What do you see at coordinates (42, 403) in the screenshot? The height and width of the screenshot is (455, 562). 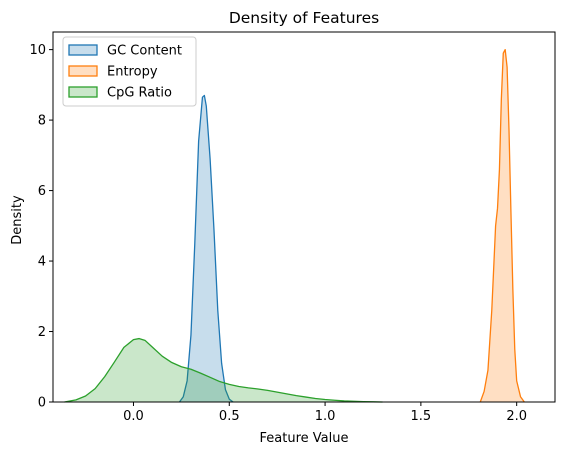 I see `y-tick-label: 0` at bounding box center [42, 403].